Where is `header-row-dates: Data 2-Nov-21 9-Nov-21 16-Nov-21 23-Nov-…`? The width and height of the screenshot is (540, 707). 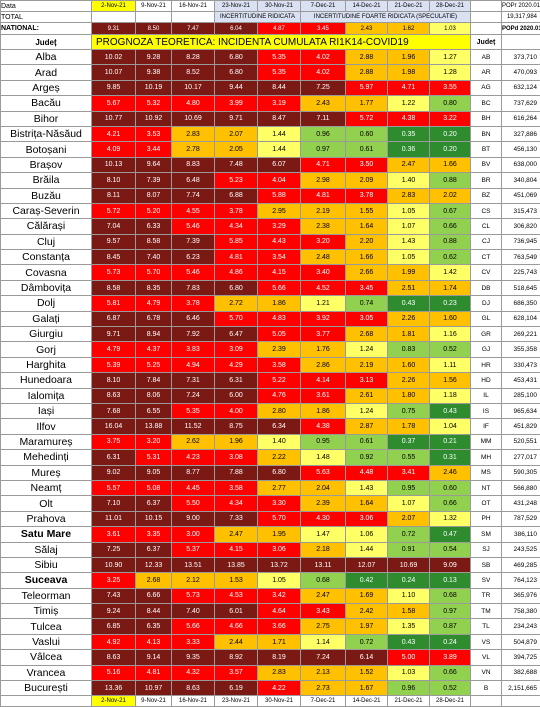 header-row-dates: Data 2-Nov-21 9-Nov-21 16-Nov-21 23-Nov-… is located at coordinates (270, 6).